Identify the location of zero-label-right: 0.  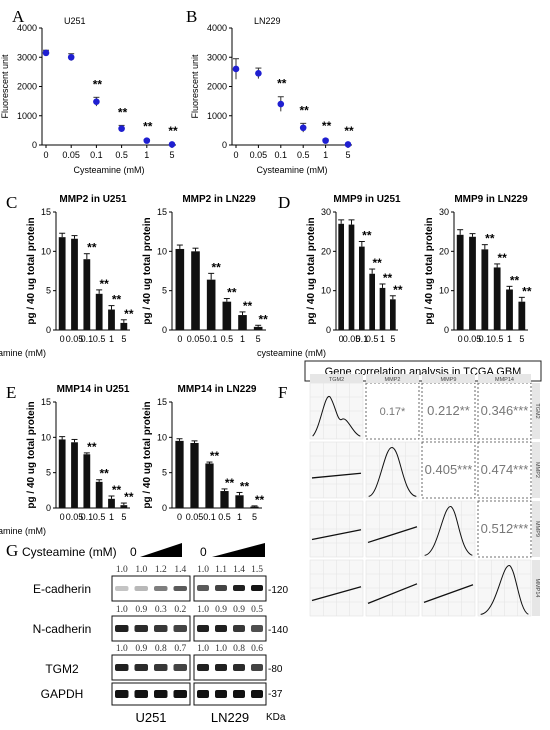
(203, 552).